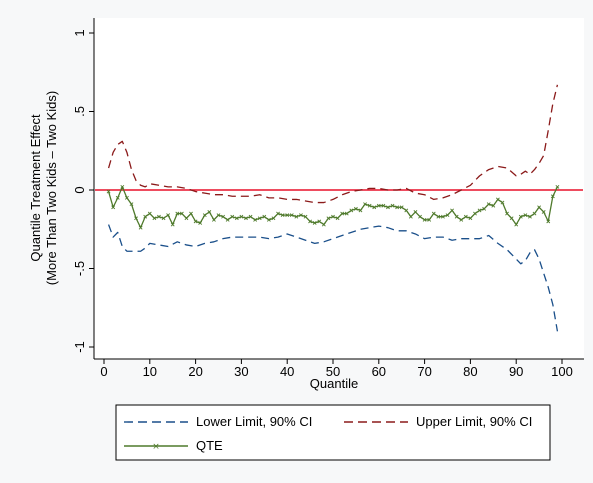 Image resolution: width=593 pixels, height=483 pixels. What do you see at coordinates (195, 371) in the screenshot?
I see `x-tick-label: 20` at bounding box center [195, 371].